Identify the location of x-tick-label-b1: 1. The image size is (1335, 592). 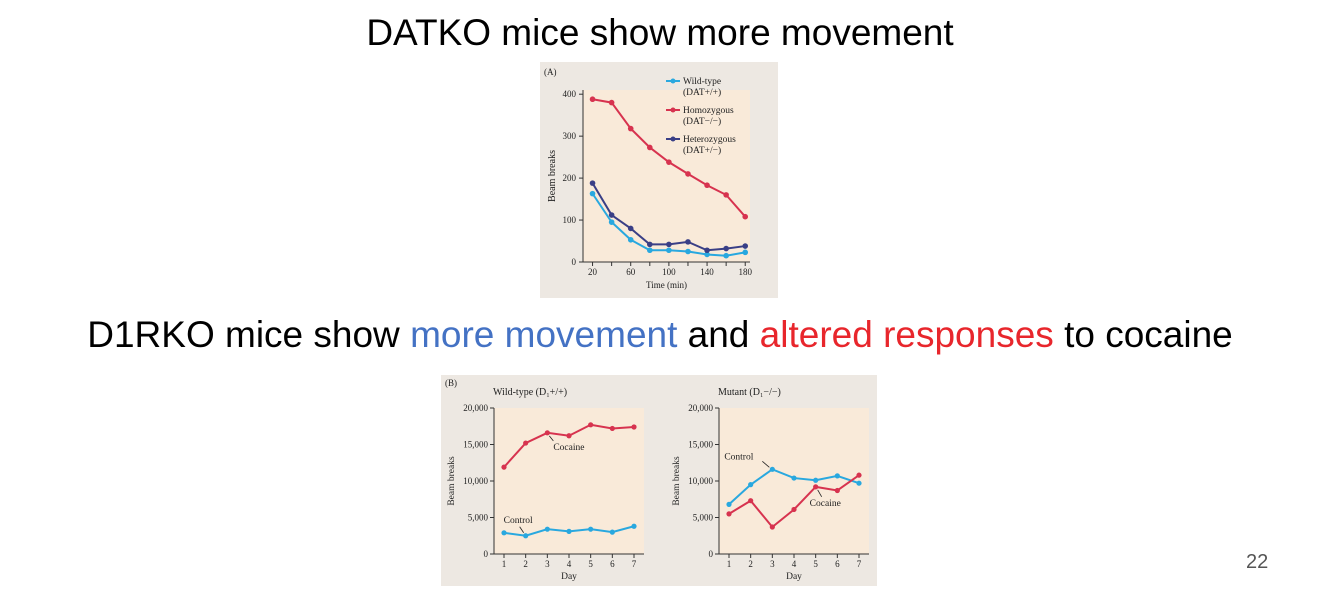
(504, 564).